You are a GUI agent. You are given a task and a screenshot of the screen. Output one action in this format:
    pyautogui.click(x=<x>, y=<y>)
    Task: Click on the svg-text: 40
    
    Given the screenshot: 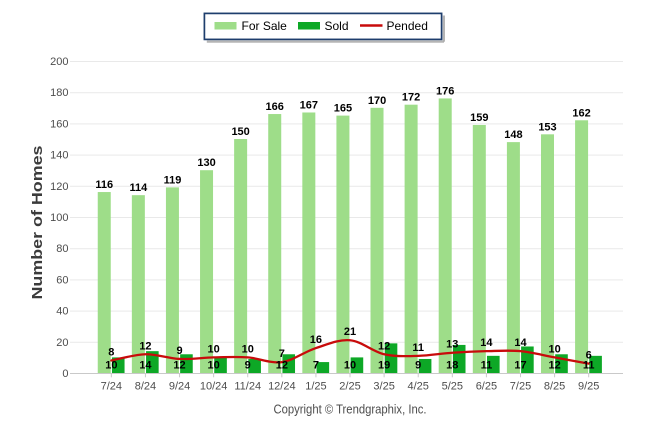 What is the action you would take?
    pyautogui.click(x=62, y=312)
    